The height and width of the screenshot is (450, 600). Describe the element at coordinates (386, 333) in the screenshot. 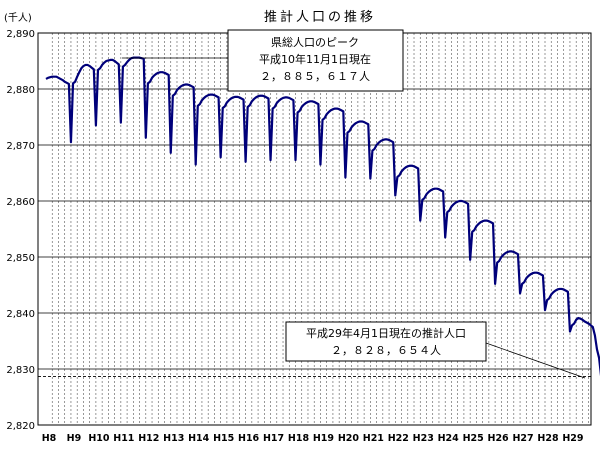

I see `latest-annotation-line-1: 平成29年4月1日現在の推計人口` at that location.